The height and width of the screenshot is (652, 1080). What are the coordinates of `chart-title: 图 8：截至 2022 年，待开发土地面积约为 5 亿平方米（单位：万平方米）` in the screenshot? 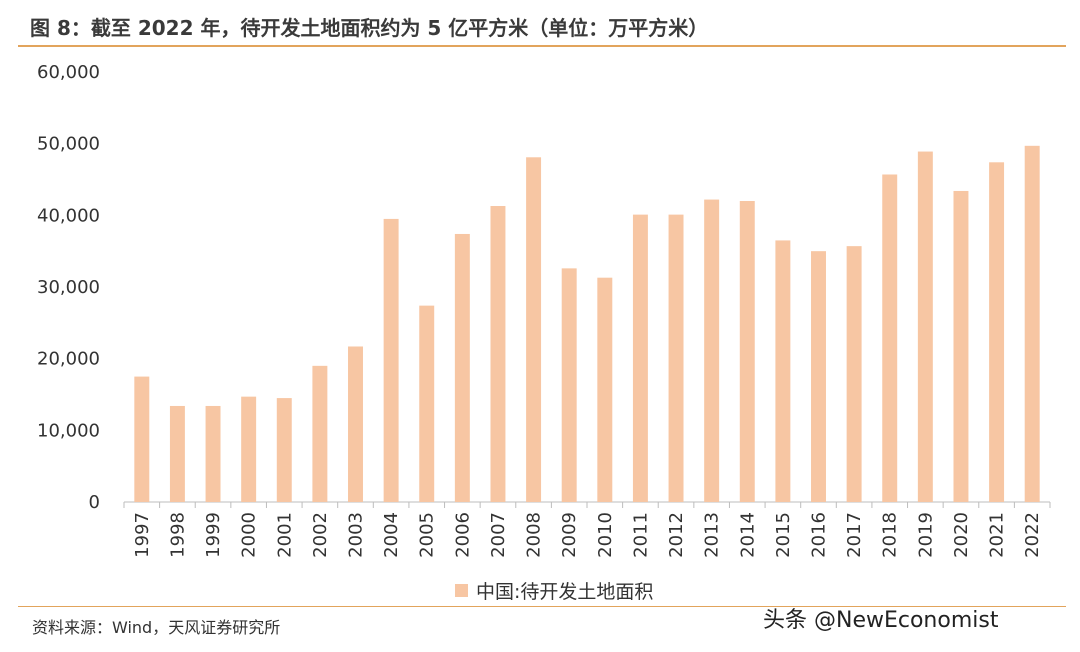 It's located at (369, 28).